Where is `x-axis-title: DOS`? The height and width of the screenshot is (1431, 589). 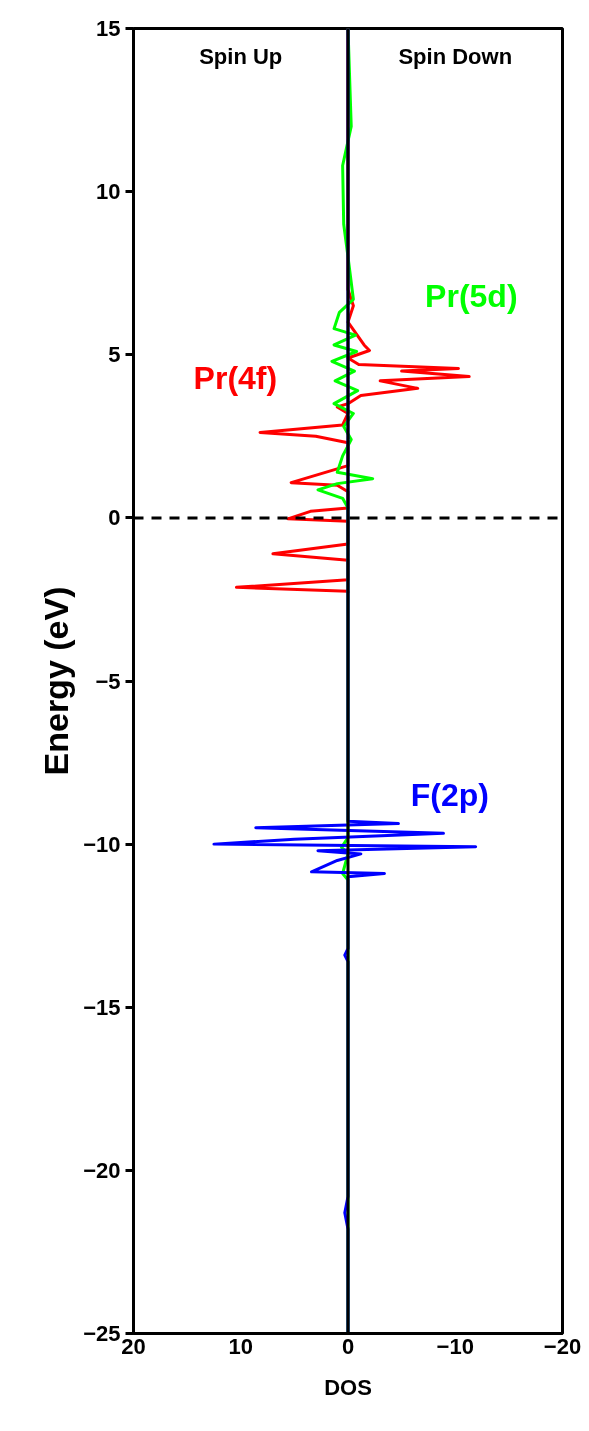 x-axis-title: DOS is located at coordinates (348, 1387).